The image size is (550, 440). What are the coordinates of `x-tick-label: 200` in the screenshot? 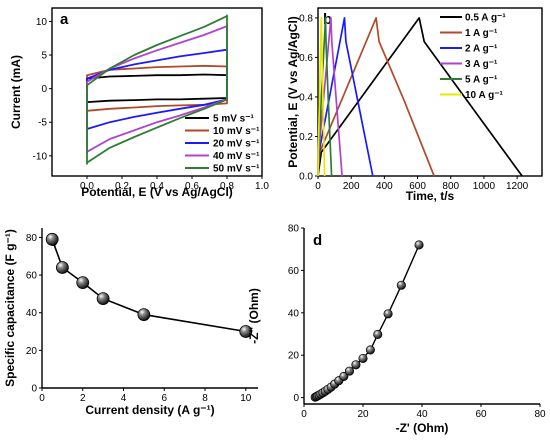 It's located at (351, 186).